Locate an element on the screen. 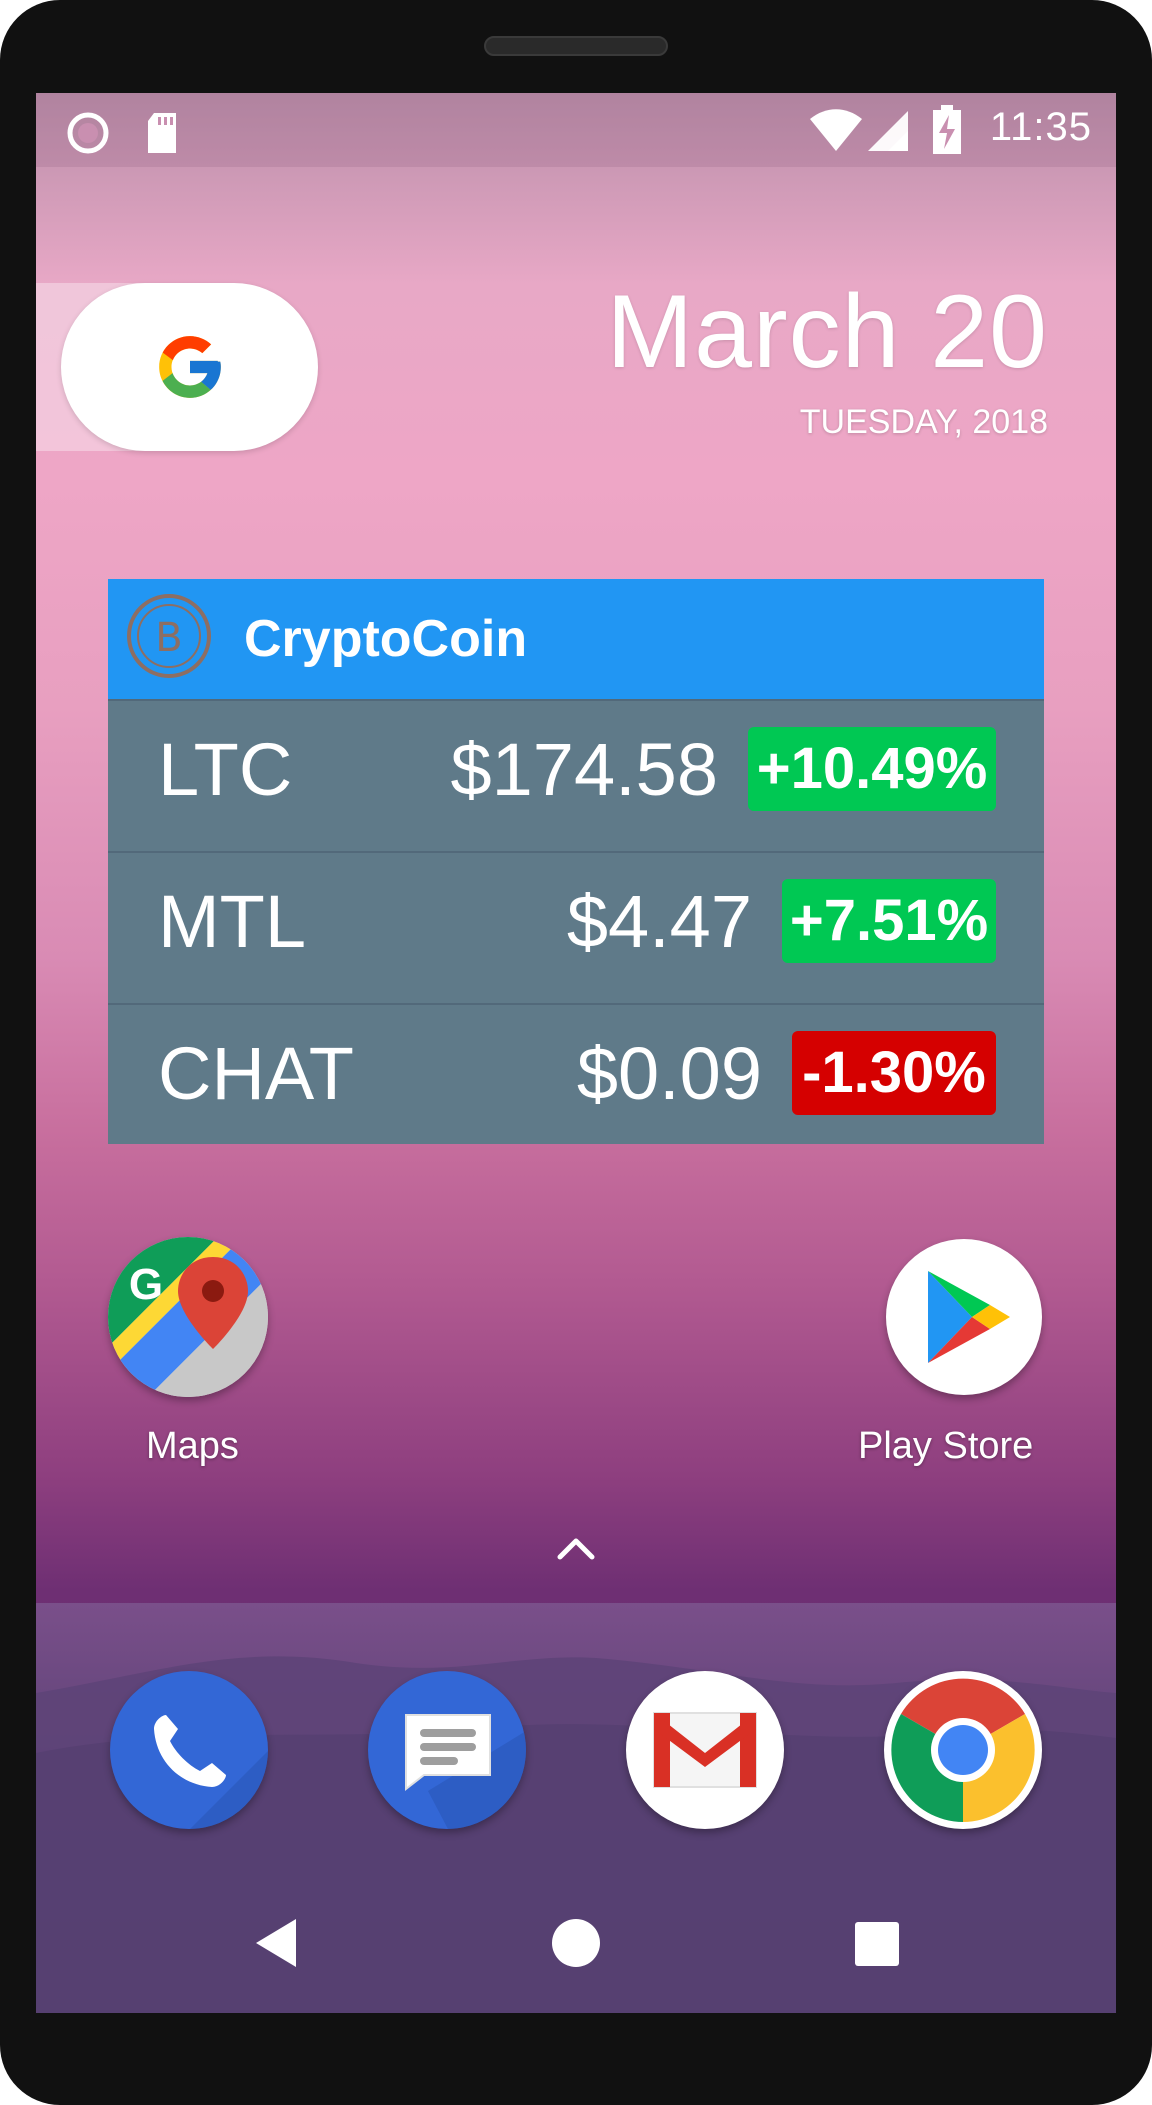 The image size is (1152, 2105). coin-row-chat: CHAT $0.09 -1.30% is located at coordinates (576, 1073).